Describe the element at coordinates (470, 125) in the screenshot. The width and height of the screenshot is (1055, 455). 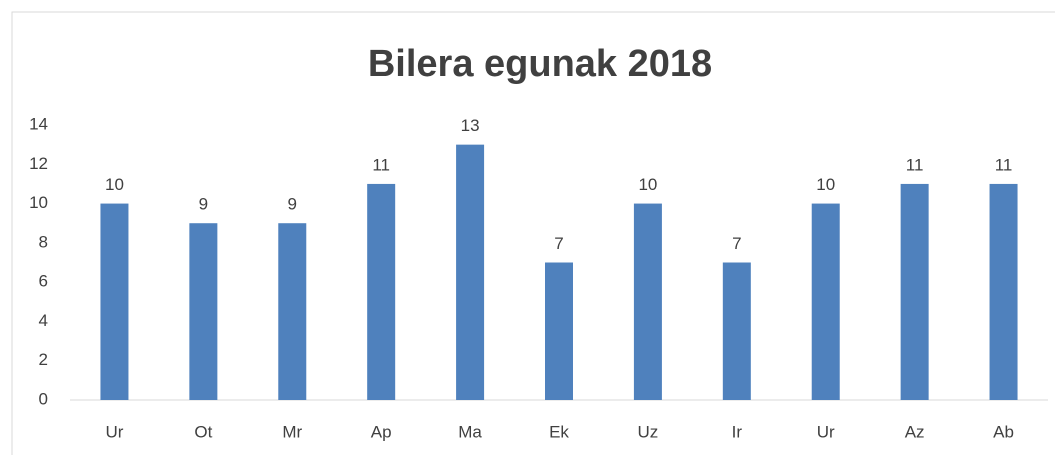
I see `data-label: 13` at that location.